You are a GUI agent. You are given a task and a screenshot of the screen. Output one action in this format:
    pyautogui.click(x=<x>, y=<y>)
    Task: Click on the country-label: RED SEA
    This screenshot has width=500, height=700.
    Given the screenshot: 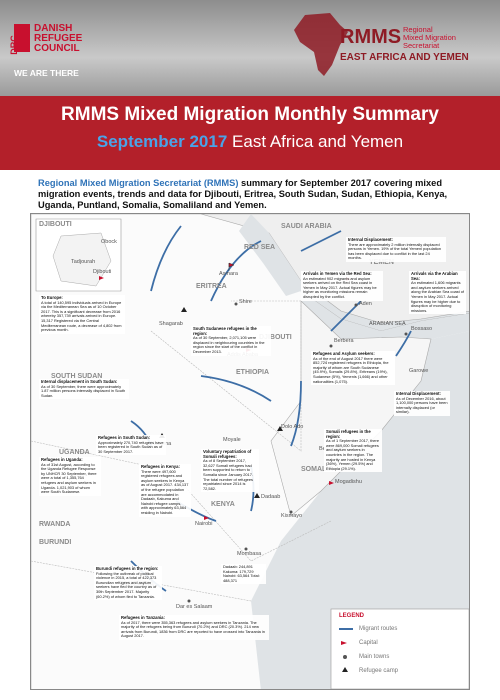 What is the action you would take?
    pyautogui.click(x=260, y=247)
    